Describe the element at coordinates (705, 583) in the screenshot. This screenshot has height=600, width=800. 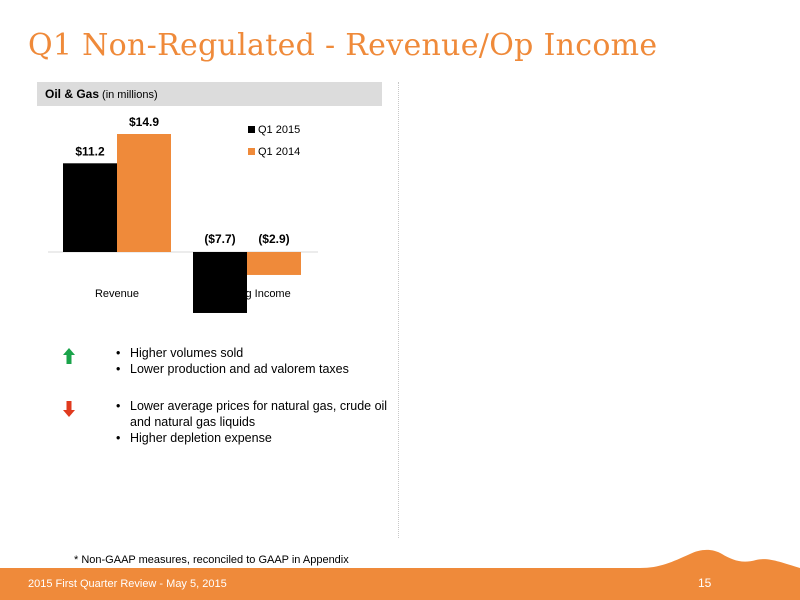
I see `page-number: 15` at that location.